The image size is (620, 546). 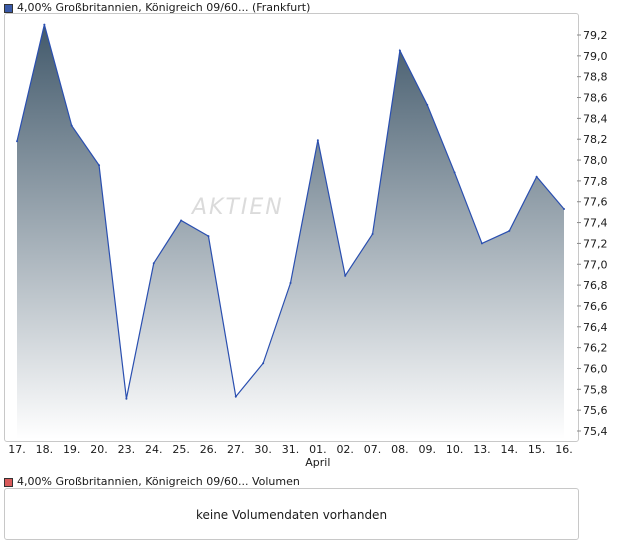 I want to click on y-tick-label: 76,0, so click(x=595, y=368).